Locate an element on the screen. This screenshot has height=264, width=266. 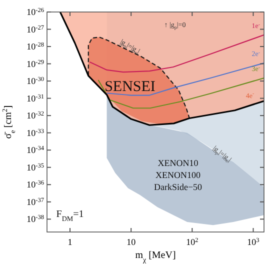
y-tick-label: 10$^{-31}$ is located at coordinates (35, 98).